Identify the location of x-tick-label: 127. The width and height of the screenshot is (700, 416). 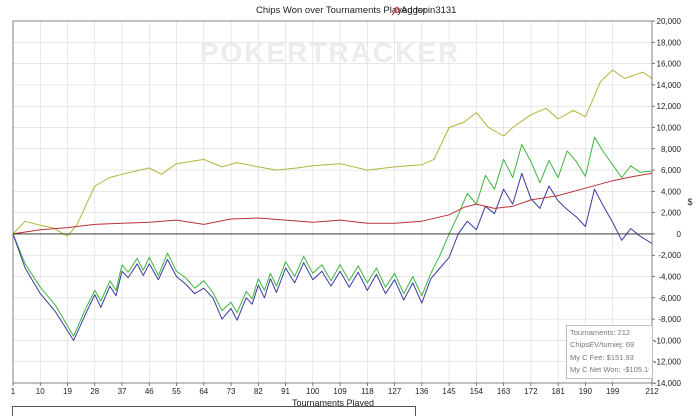
(395, 391).